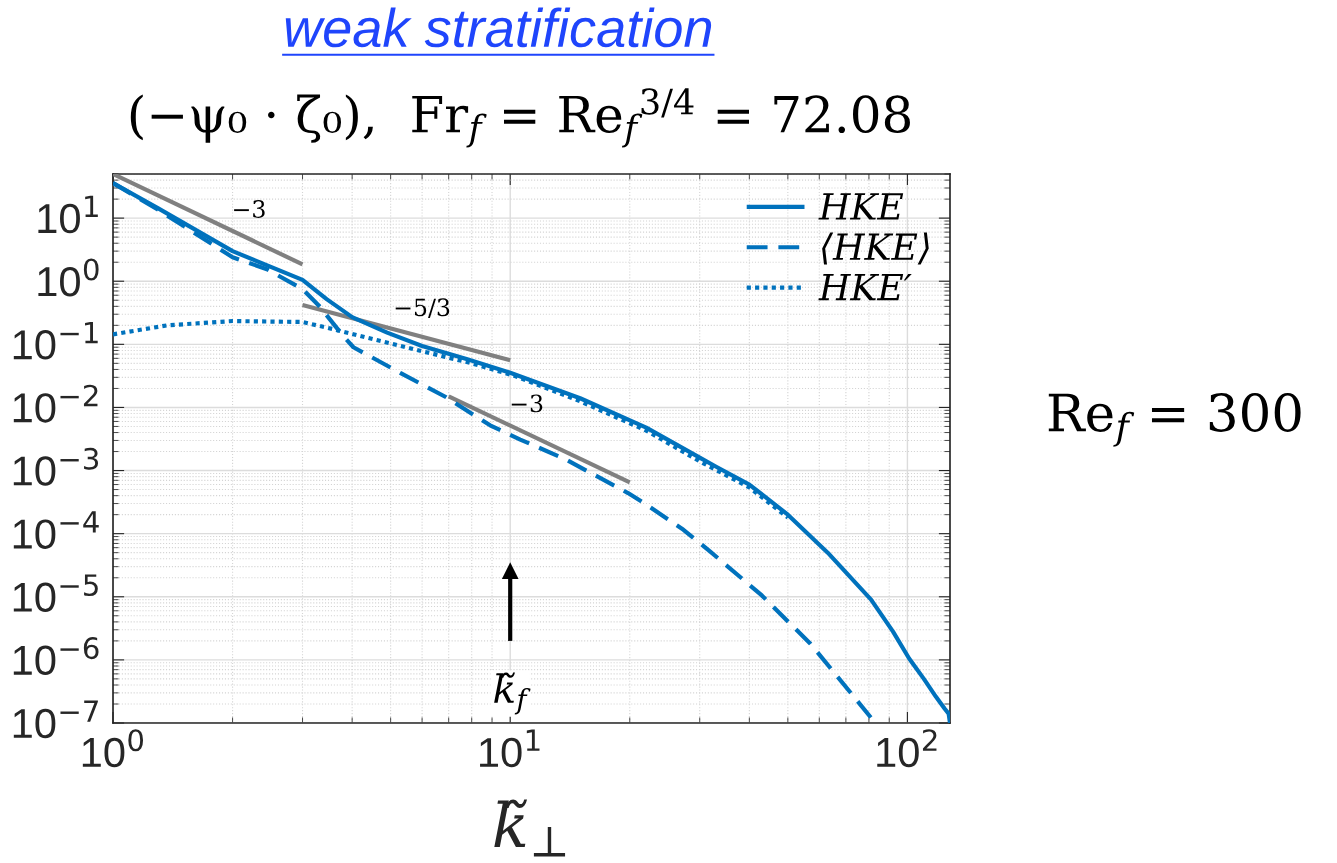 This screenshot has height=863, width=1337. I want to click on y-tick-label: 10$^{−1}$, so click(55, 340).